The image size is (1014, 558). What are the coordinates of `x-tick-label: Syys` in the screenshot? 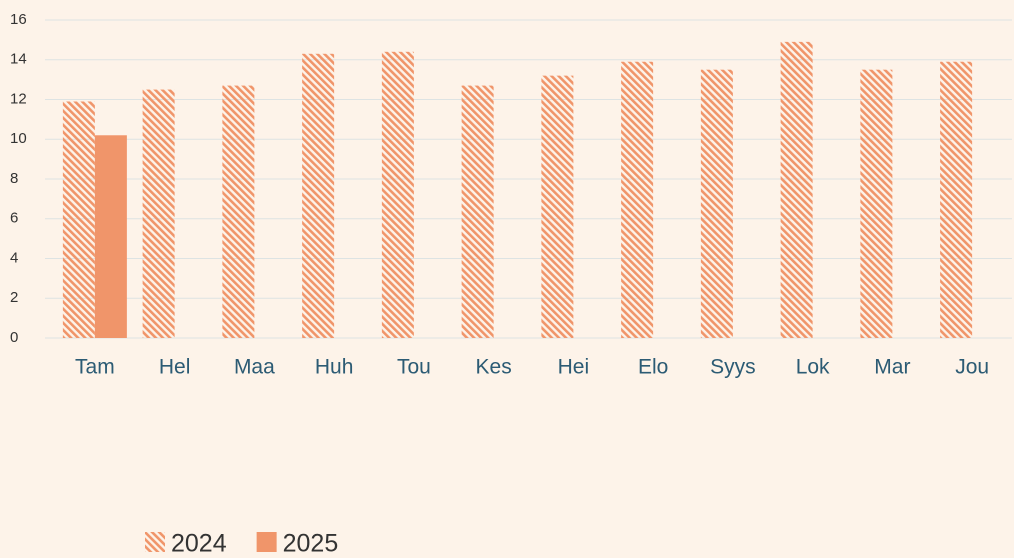 It's located at (733, 367).